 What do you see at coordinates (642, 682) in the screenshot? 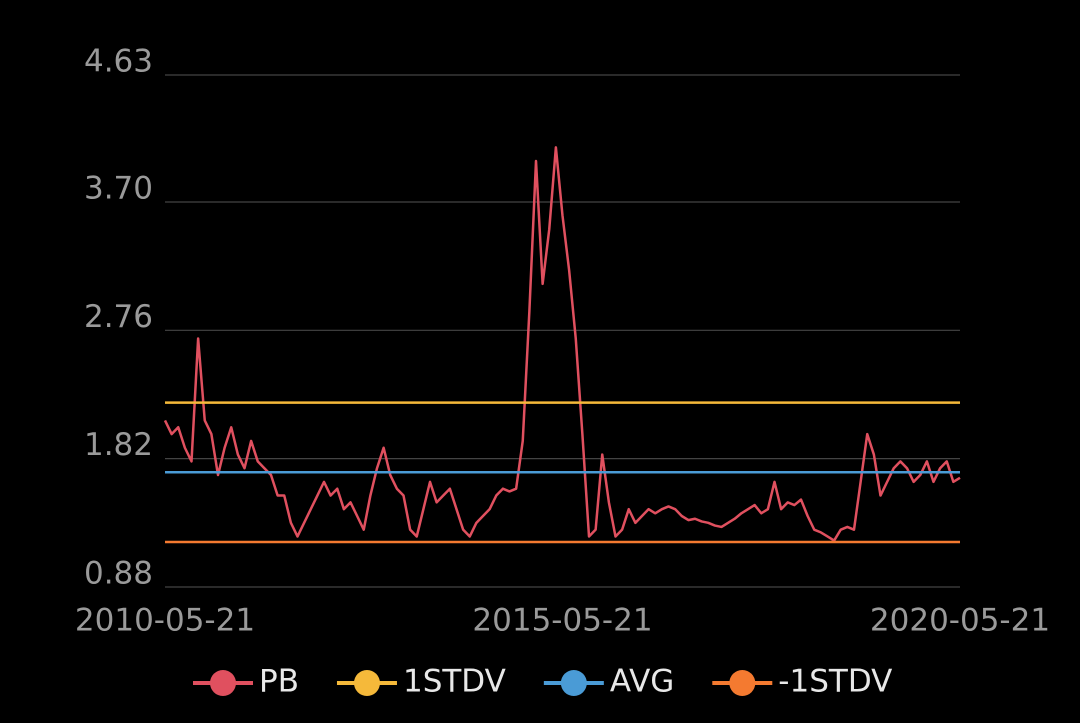
I see `legend-label: AVG` at bounding box center [642, 682].